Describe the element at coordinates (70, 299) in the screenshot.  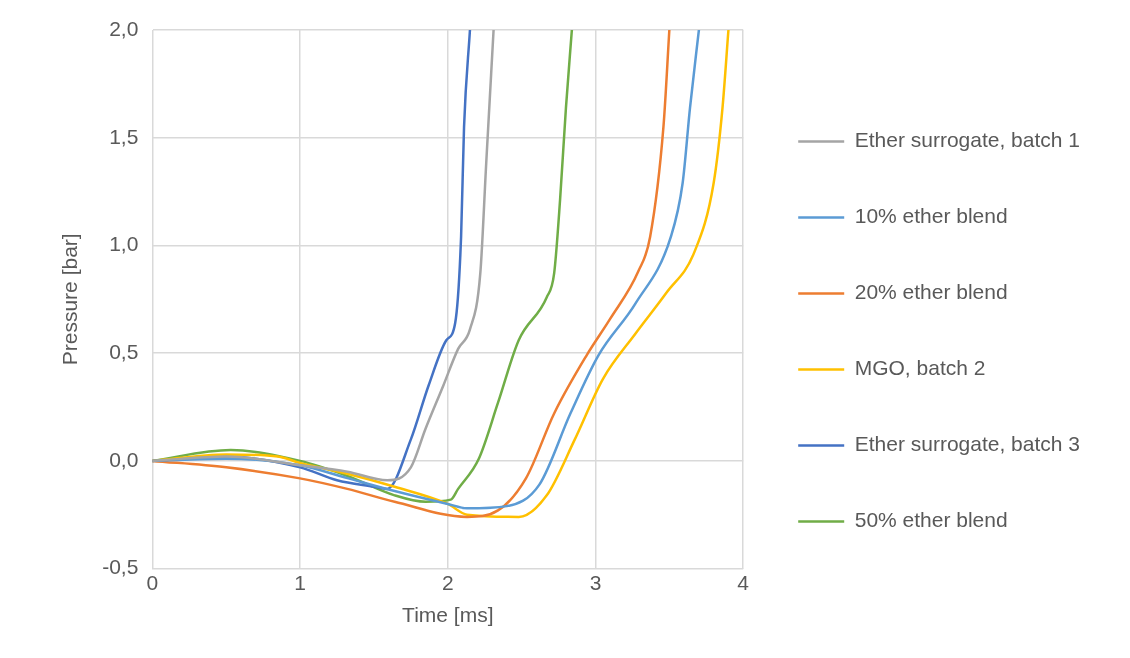
I see `y-axis-title: Pressure [bar]` at that location.